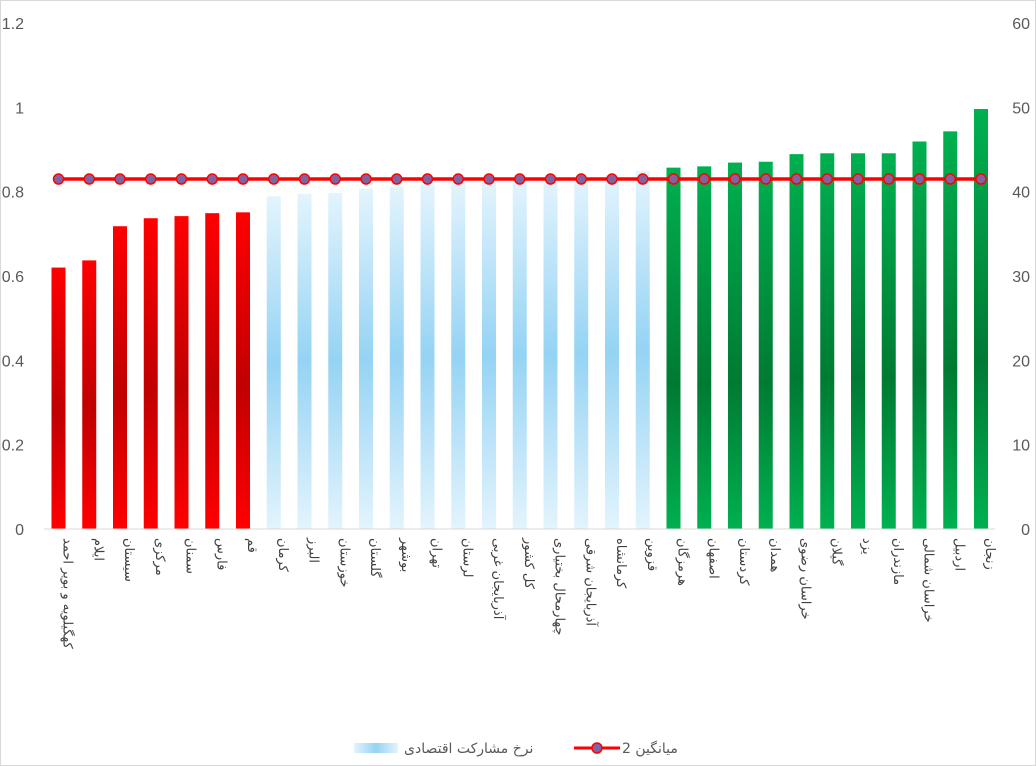 This screenshot has width=1036, height=766. Describe the element at coordinates (19, 108) in the screenshot. I see `y-left-tick-label: 1` at that location.